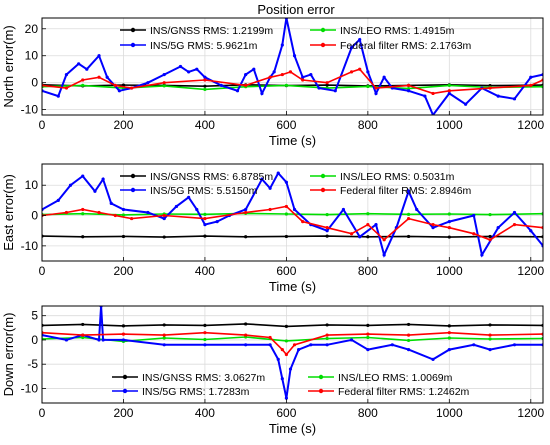 The height and width of the screenshot is (445, 550). Describe the element at coordinates (530, 125) in the screenshot. I see `x-tick-label: 1200` at that location.